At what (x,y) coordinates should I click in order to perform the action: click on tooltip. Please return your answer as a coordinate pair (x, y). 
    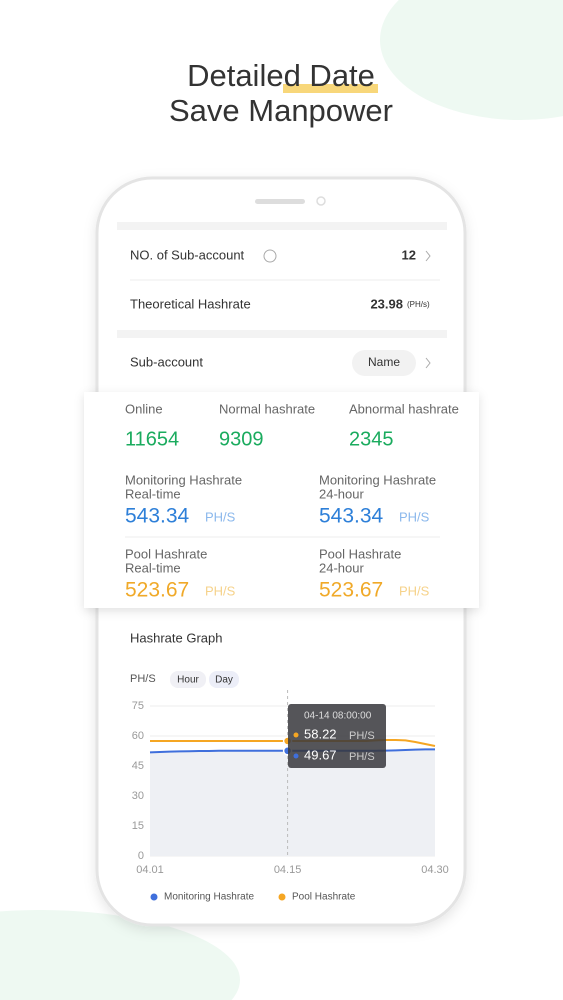
    Looking at the image, I should click on (337, 736).